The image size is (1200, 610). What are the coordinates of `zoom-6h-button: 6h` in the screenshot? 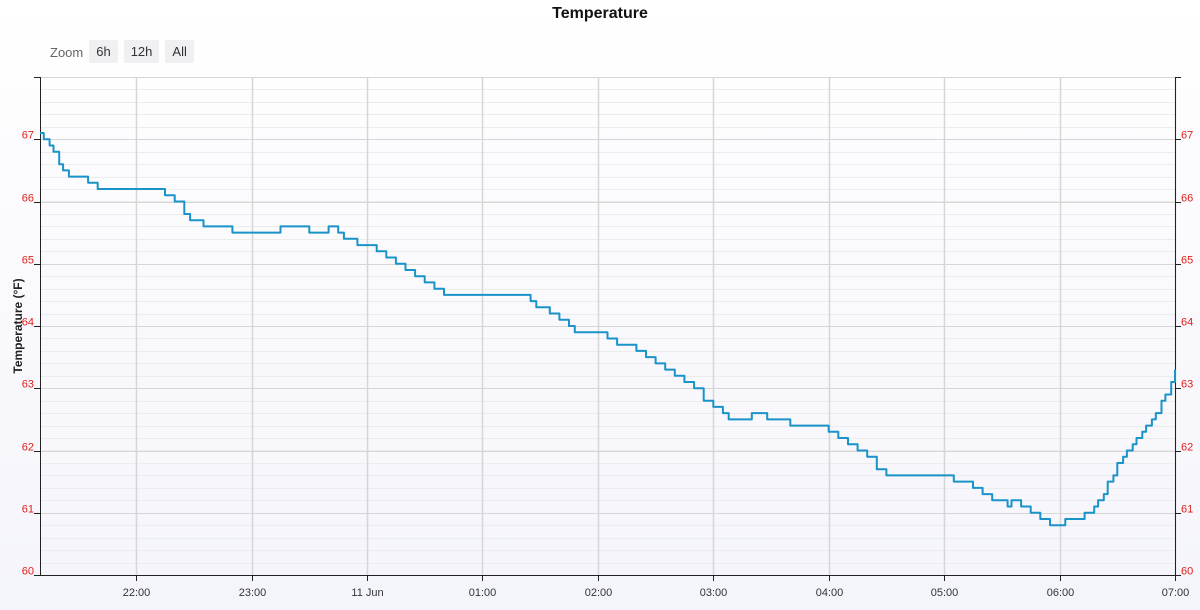 It's located at (103, 51).